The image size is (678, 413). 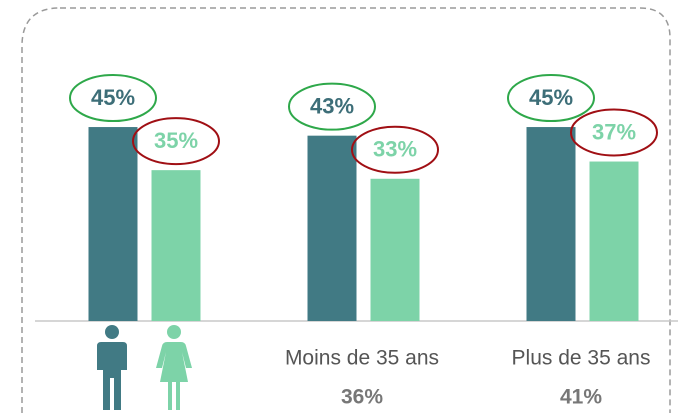 I want to click on category-label: Moins de 35 ans, so click(x=362, y=358).